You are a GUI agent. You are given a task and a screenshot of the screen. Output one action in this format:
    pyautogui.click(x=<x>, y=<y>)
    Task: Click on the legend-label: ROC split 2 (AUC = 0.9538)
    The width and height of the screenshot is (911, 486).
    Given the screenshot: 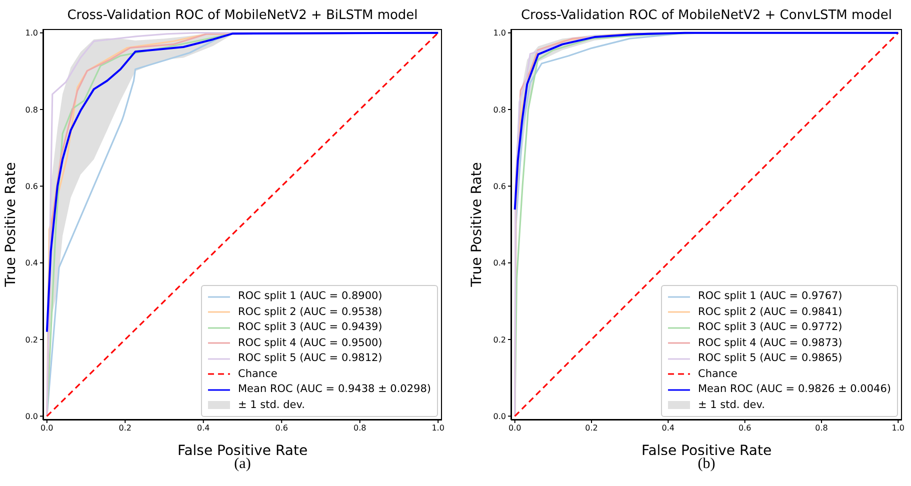 What is the action you would take?
    pyautogui.click(x=310, y=312)
    